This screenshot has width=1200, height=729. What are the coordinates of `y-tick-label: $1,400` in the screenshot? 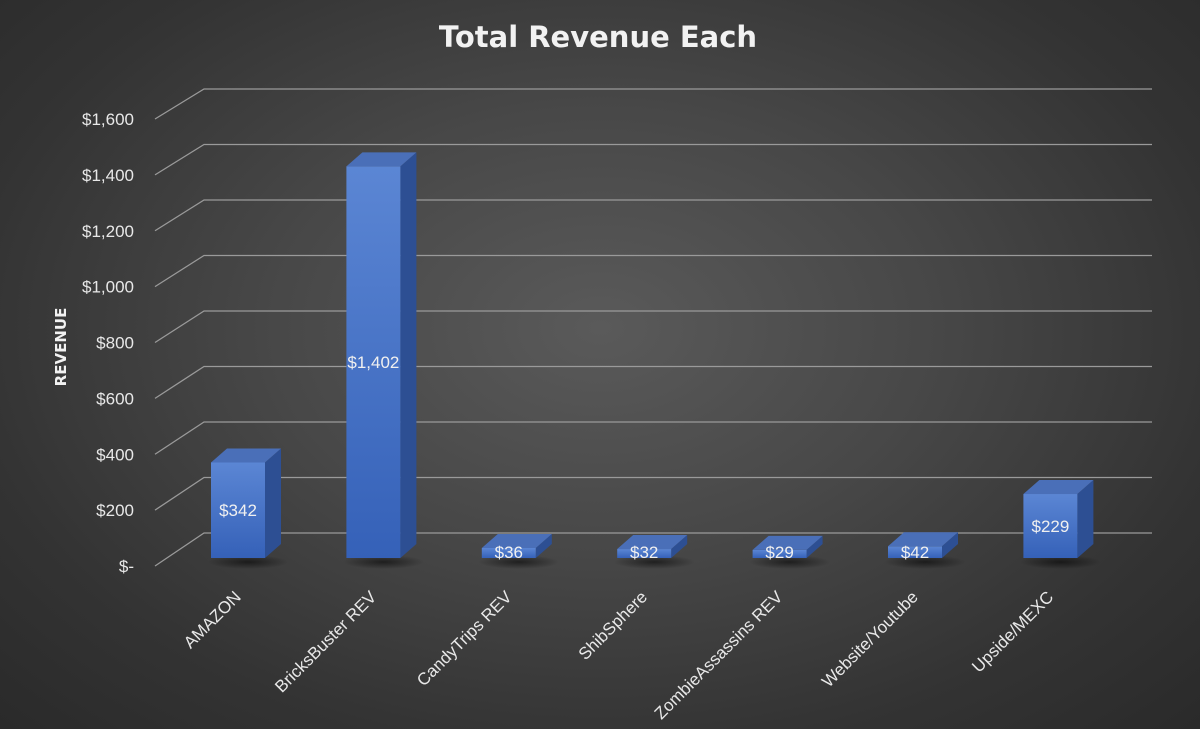 It's located at (108, 175).